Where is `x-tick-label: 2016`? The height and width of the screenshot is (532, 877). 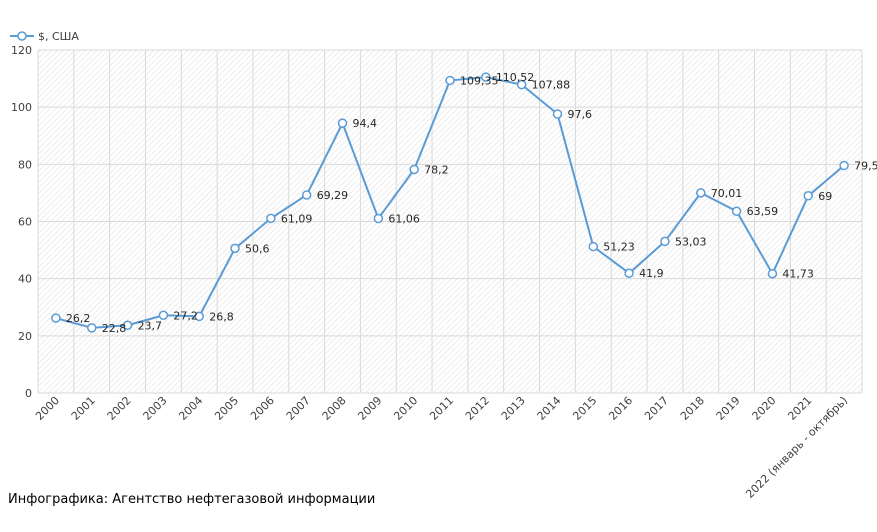 x-tick-label: 2016 is located at coordinates (620, 408).